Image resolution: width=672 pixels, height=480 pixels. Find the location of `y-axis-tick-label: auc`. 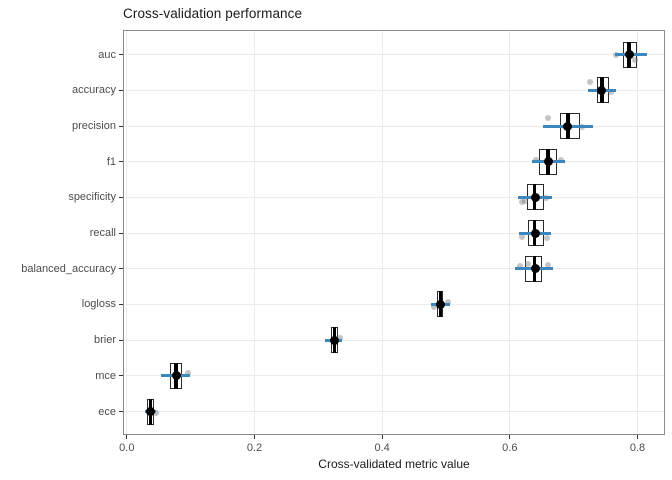

y-axis-tick-label: auc is located at coordinates (107, 54).